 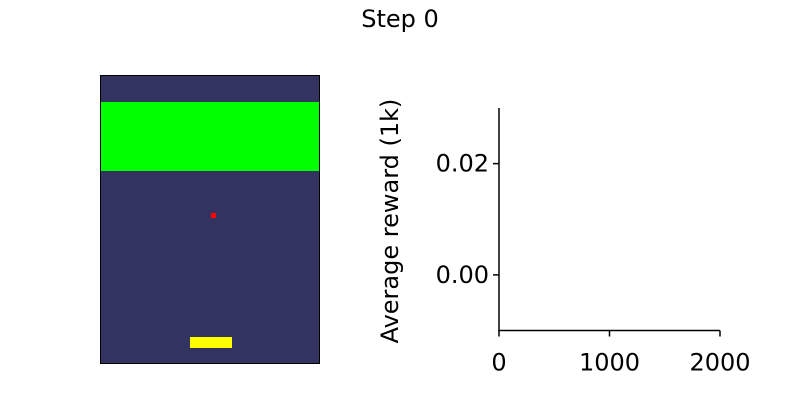 What do you see at coordinates (719, 363) in the screenshot?
I see `x-tick-label: 2000` at bounding box center [719, 363].